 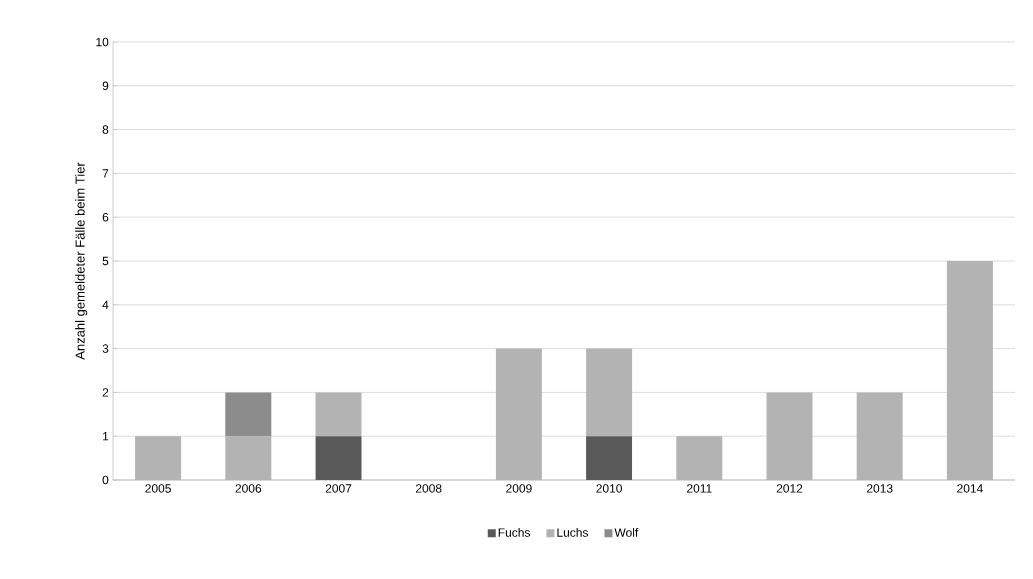 What do you see at coordinates (514, 532) in the screenshot?
I see `legend-label: Fuchs` at bounding box center [514, 532].